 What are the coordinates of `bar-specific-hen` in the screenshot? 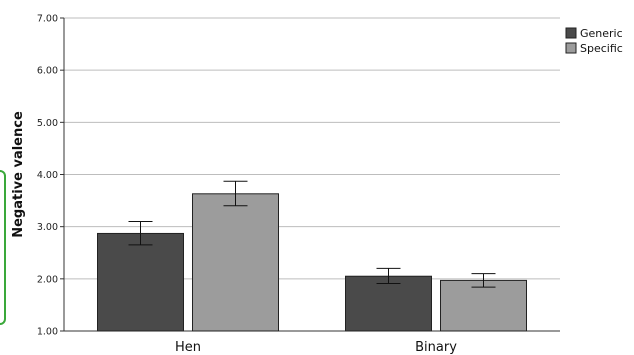 It's located at (235, 262).